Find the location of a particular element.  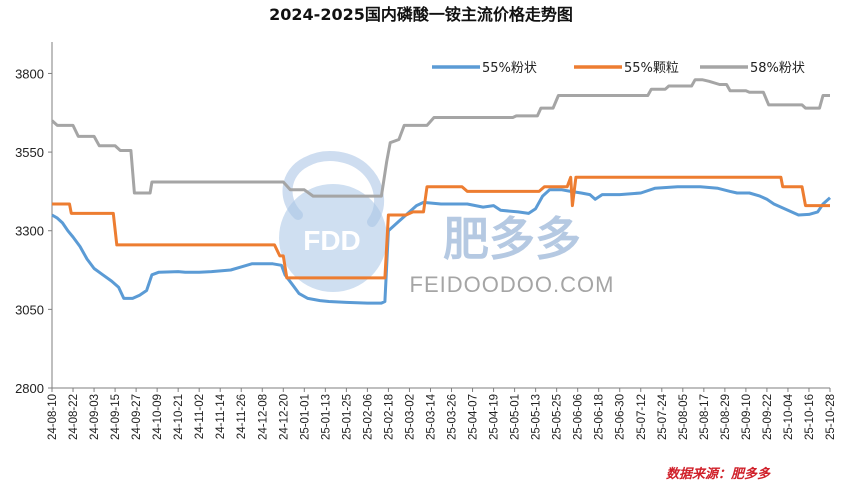

legend-label-1: 55%粉状 is located at coordinates (509, 68).